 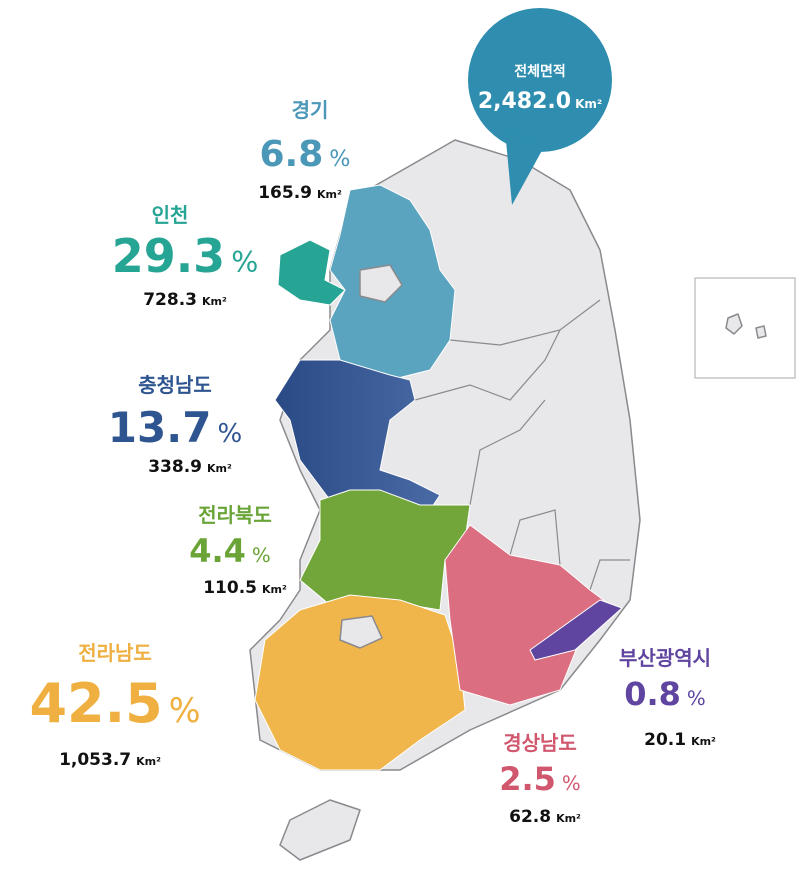 I want to click on chungnam-region, so click(x=357, y=435).